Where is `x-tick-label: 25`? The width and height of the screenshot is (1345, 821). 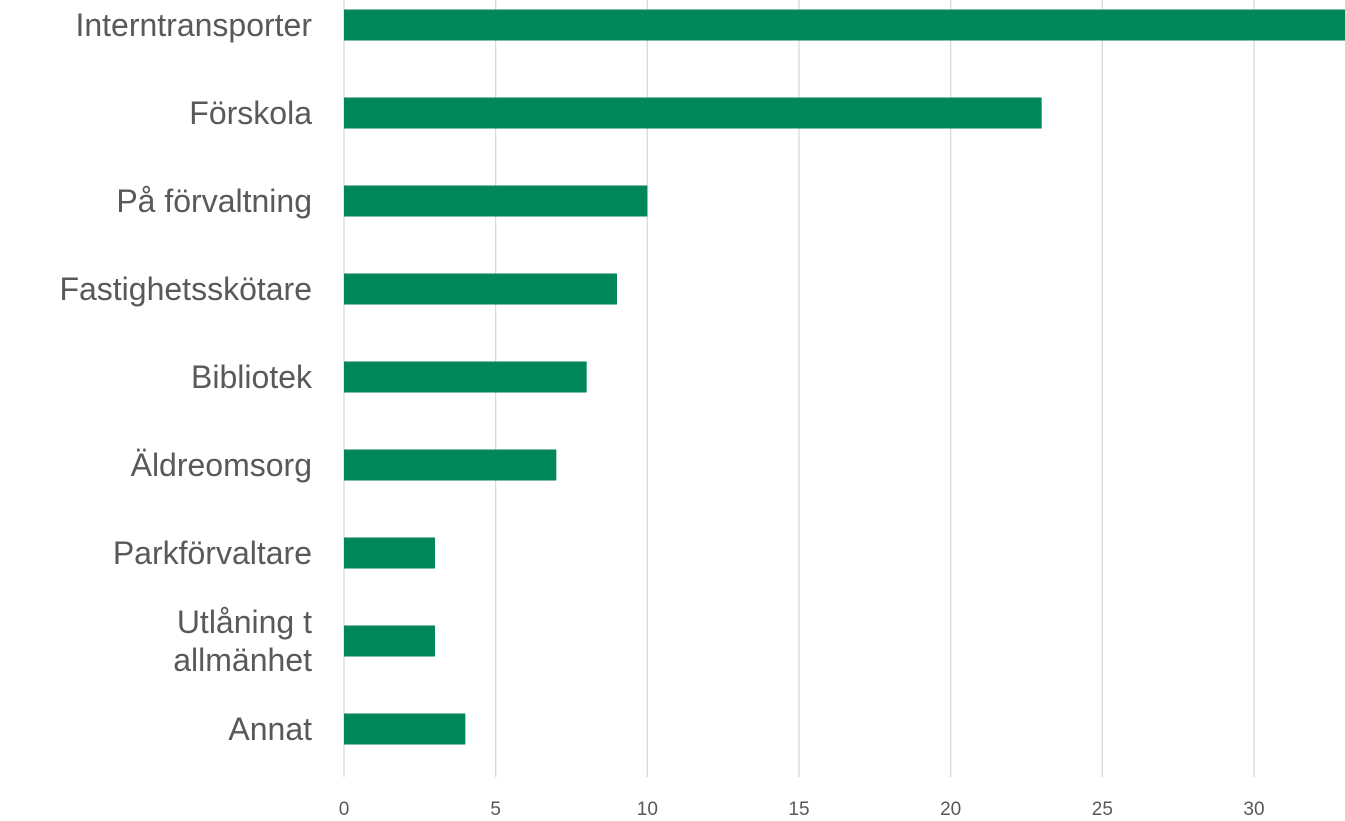 x-tick-label: 25 is located at coordinates (1102, 809).